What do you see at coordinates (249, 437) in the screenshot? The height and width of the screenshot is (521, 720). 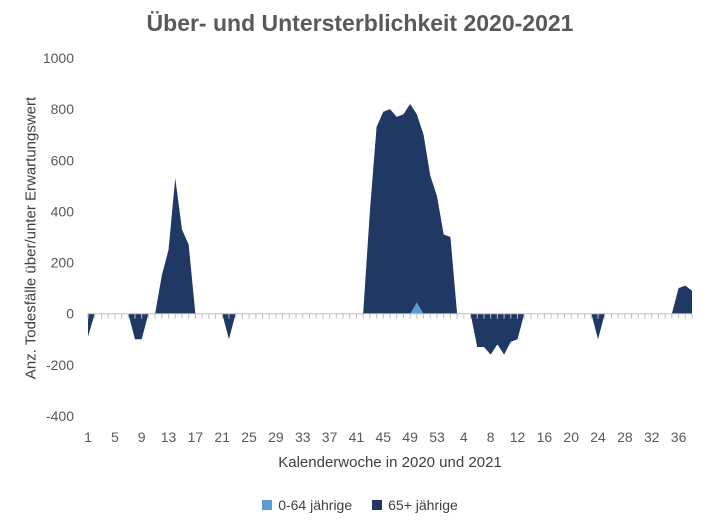 I see `x-tick-label-6: 25` at bounding box center [249, 437].